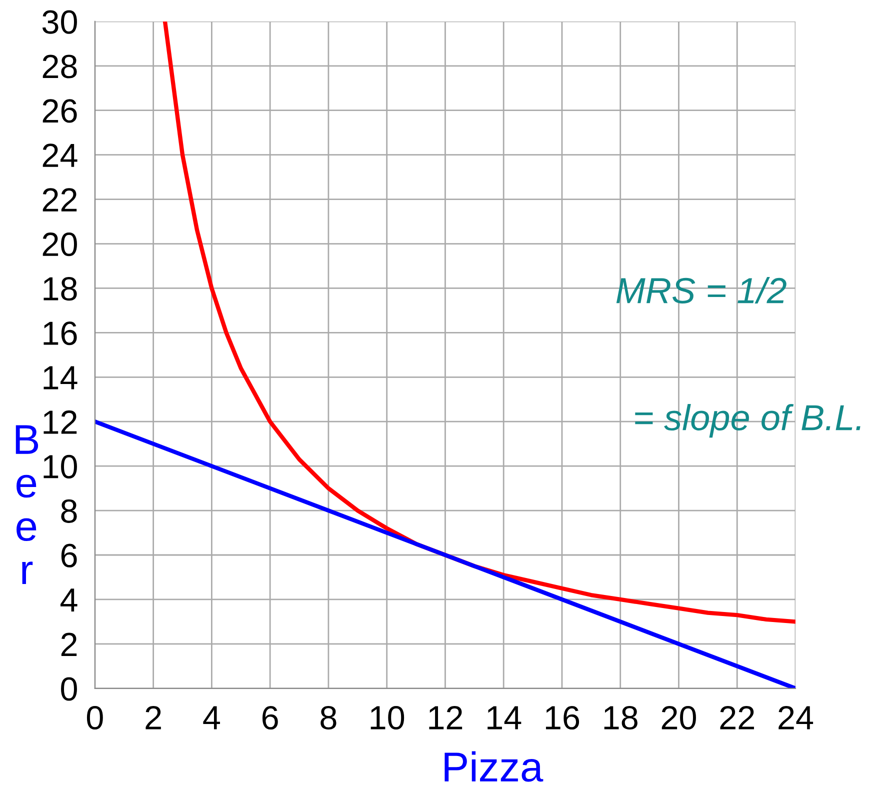  Describe the element at coordinates (563, 718) in the screenshot. I see `x-tick-label: 16` at that location.